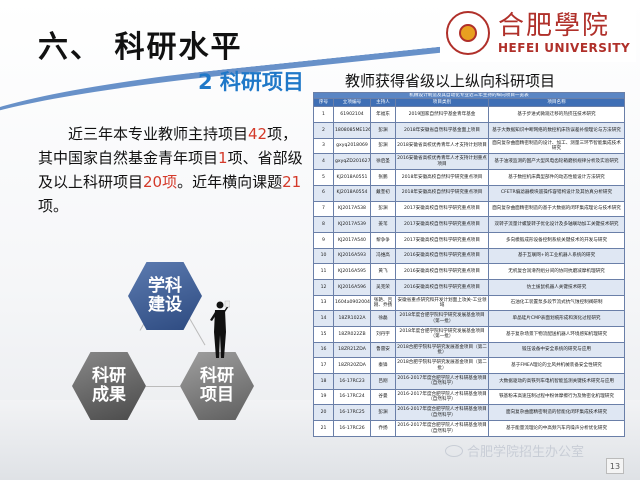 The image size is (640, 480). Describe the element at coordinates (454, 450) in the screenshot. I see `wechat-icon` at that location.